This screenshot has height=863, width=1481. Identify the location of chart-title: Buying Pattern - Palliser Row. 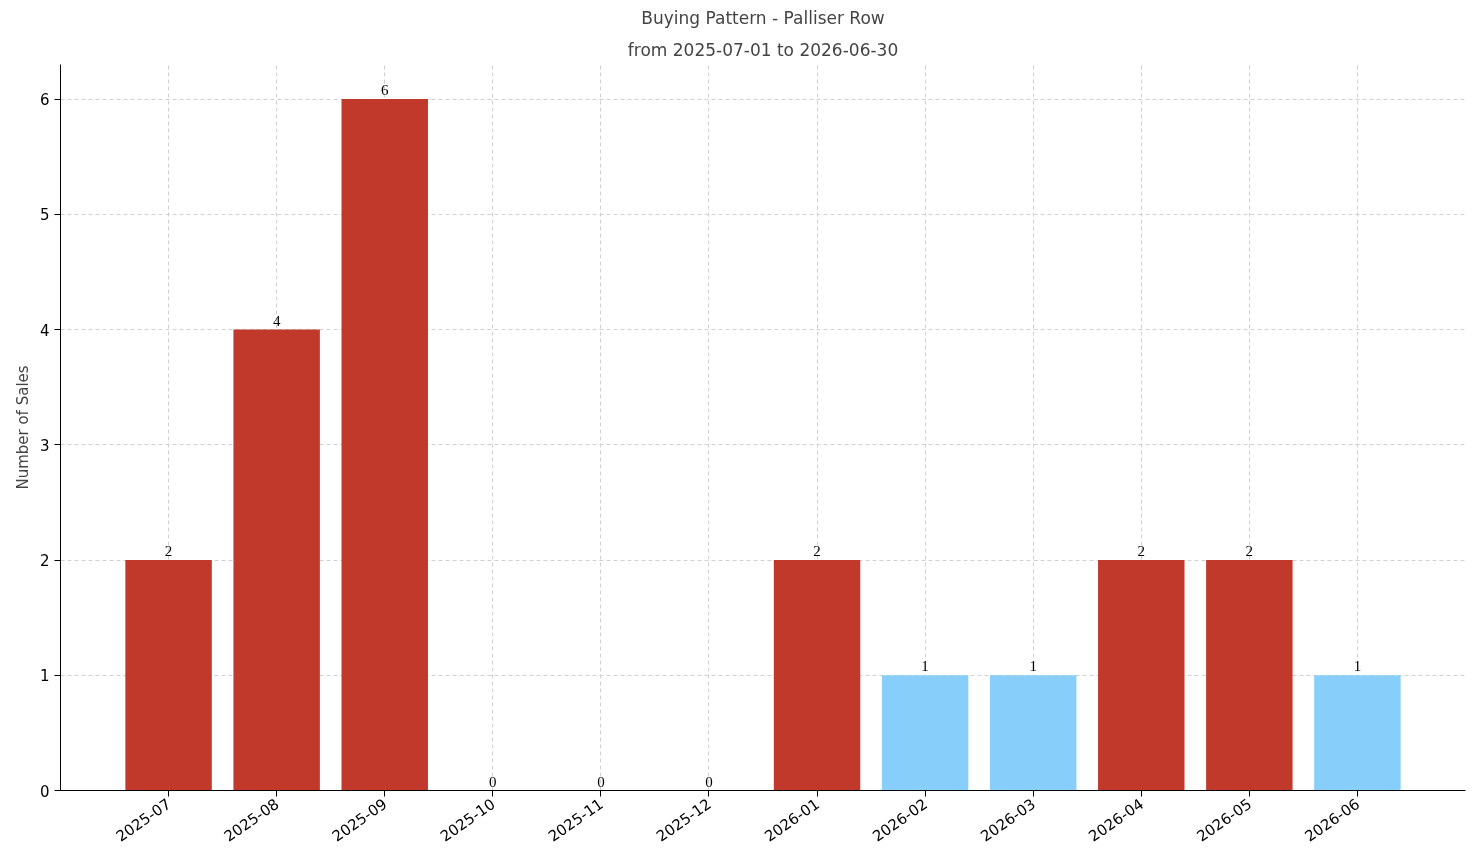
(763, 17).